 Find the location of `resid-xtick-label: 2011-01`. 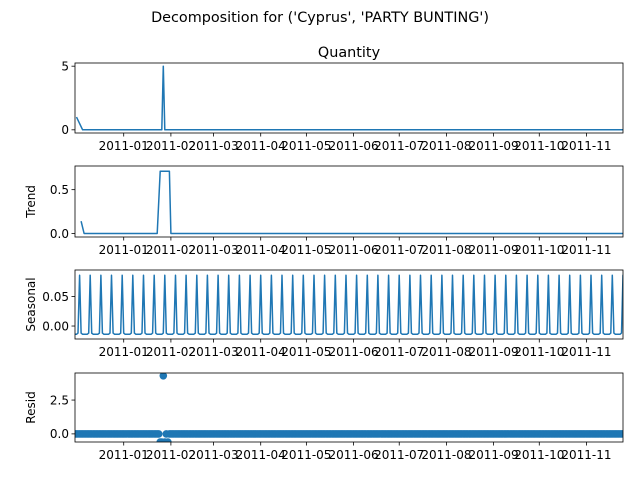

resid-xtick-label: 2011-01 is located at coordinates (124, 455).